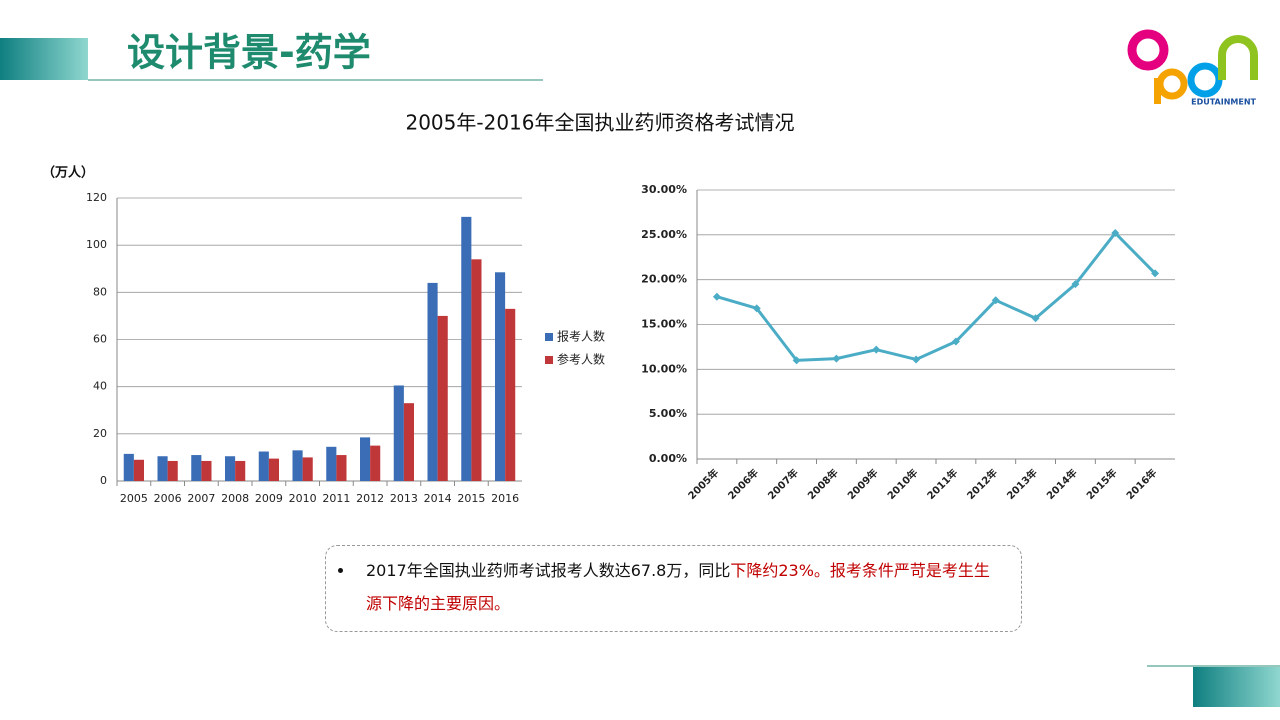 This screenshot has height=720, width=1280. I want to click on note-text: 2017年全国执业药师考试报考人数达67.8万，同比, so click(548, 570).